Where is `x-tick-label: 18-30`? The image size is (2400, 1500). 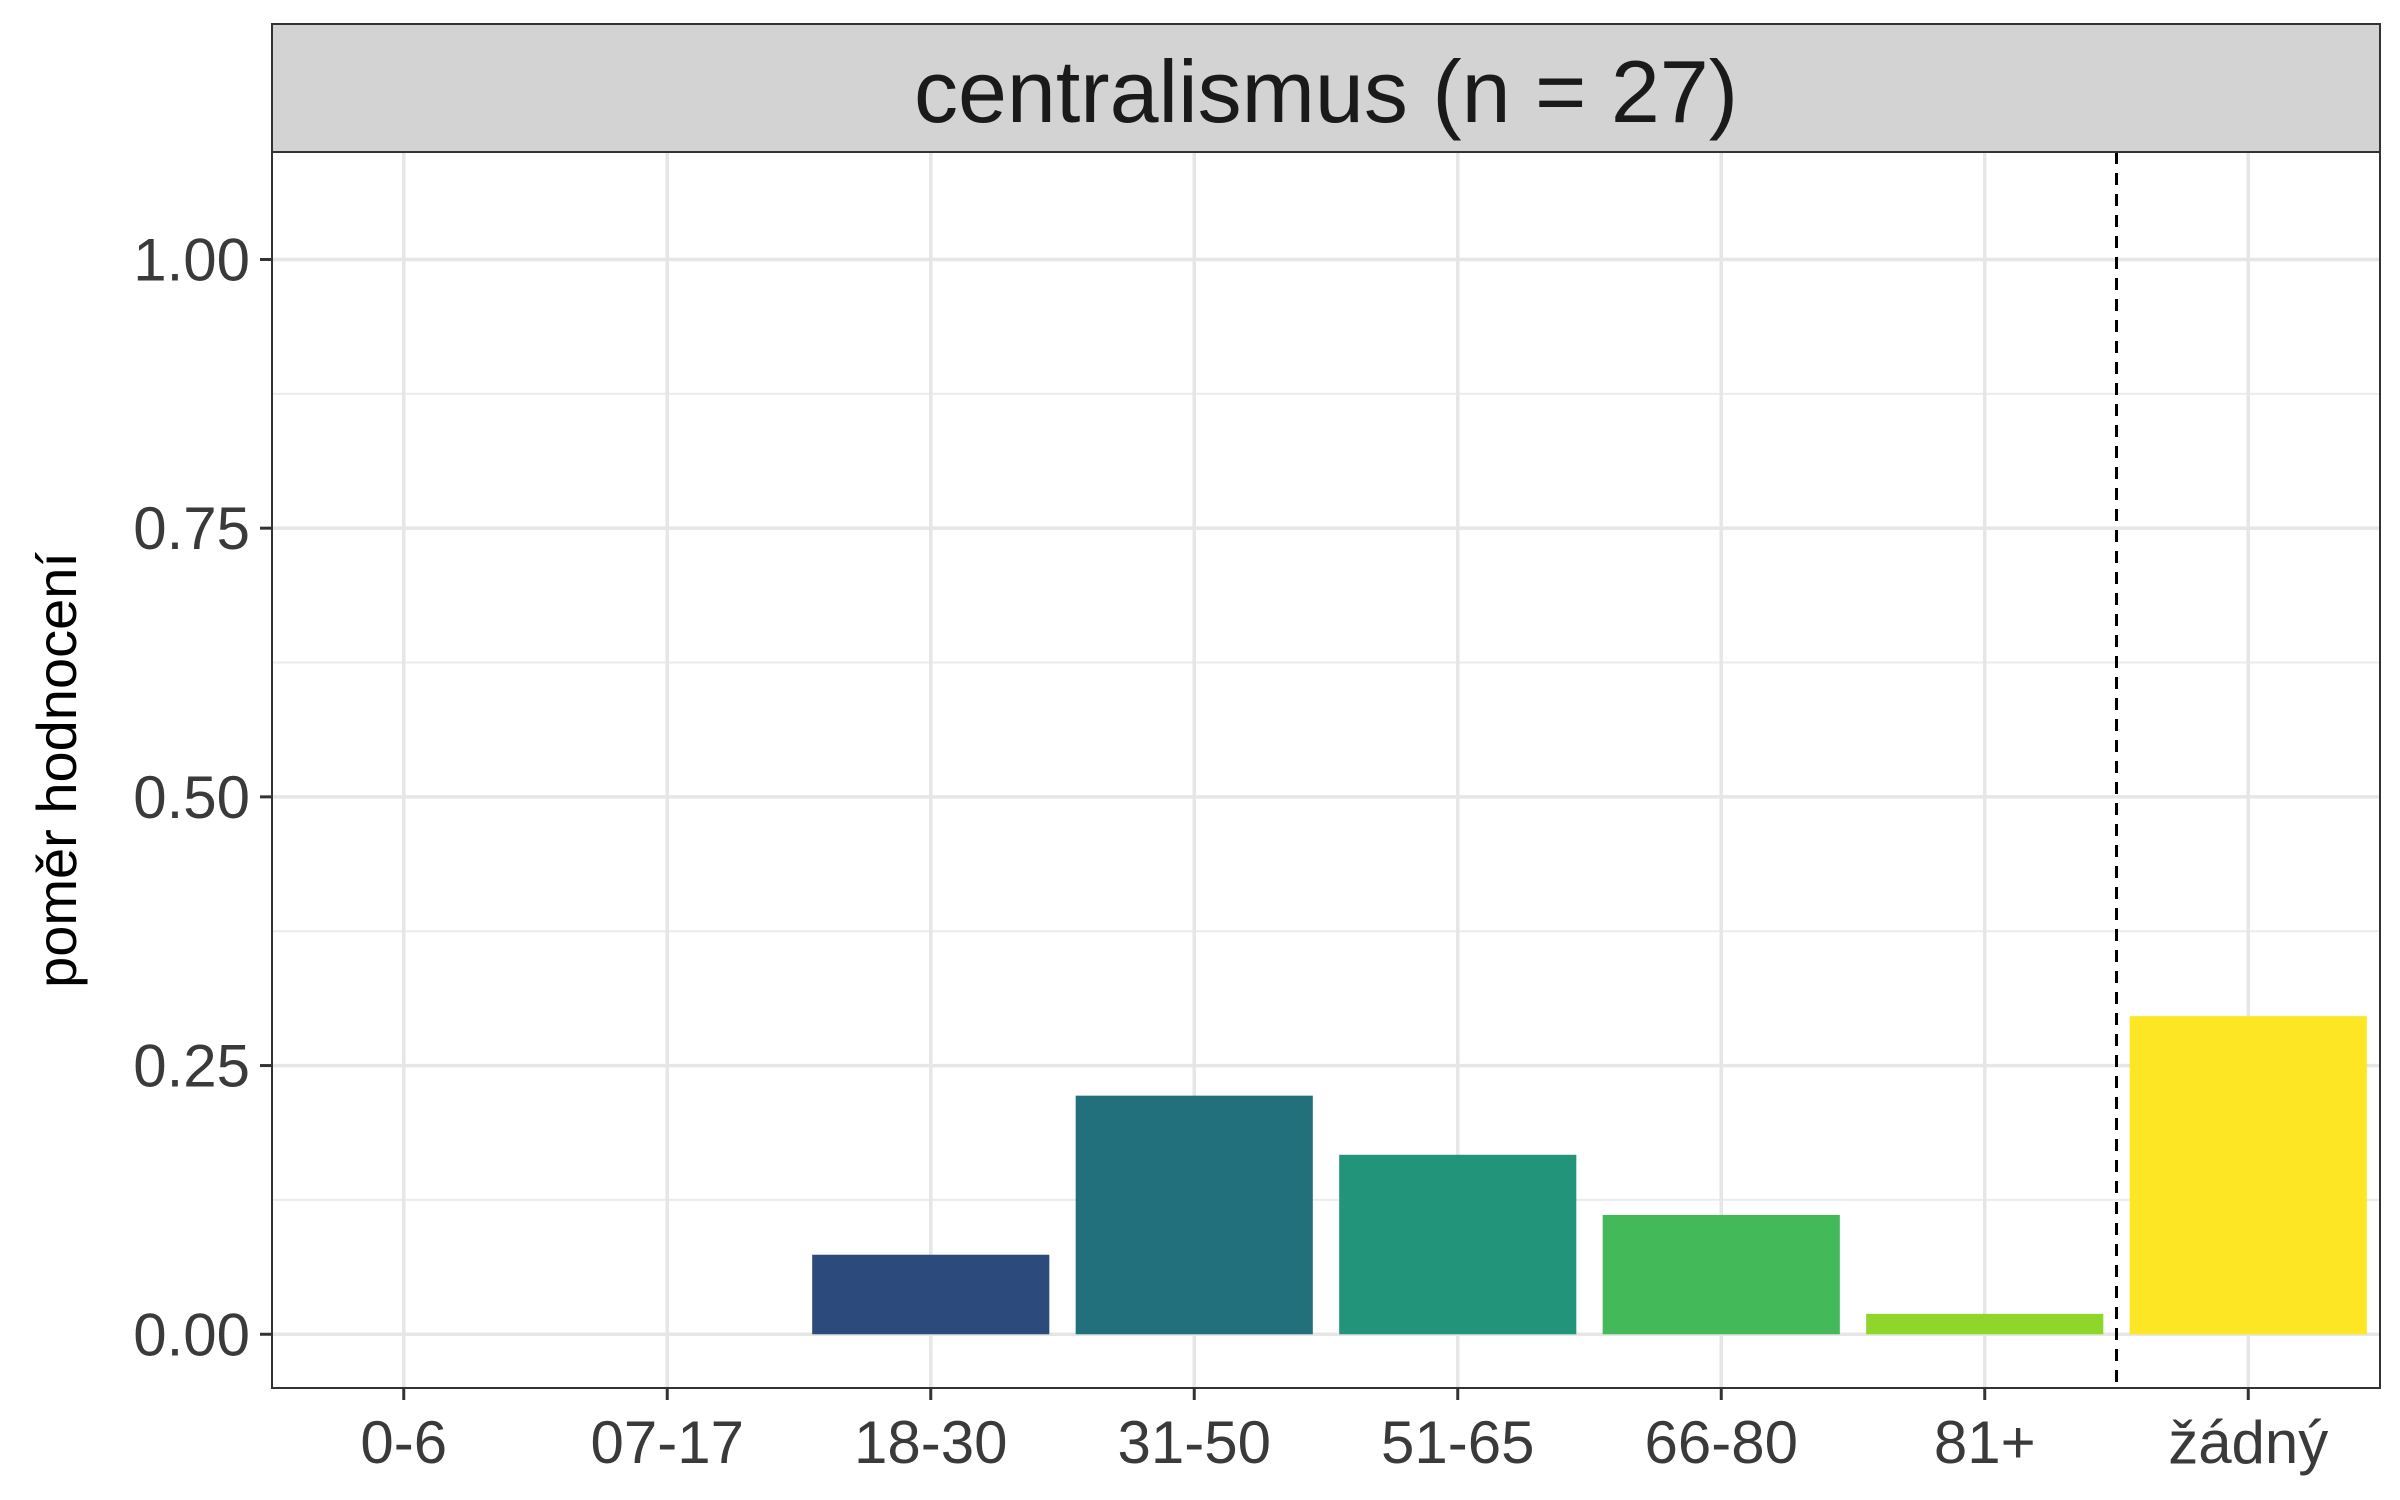
x-tick-label: 18-30 is located at coordinates (930, 1442).